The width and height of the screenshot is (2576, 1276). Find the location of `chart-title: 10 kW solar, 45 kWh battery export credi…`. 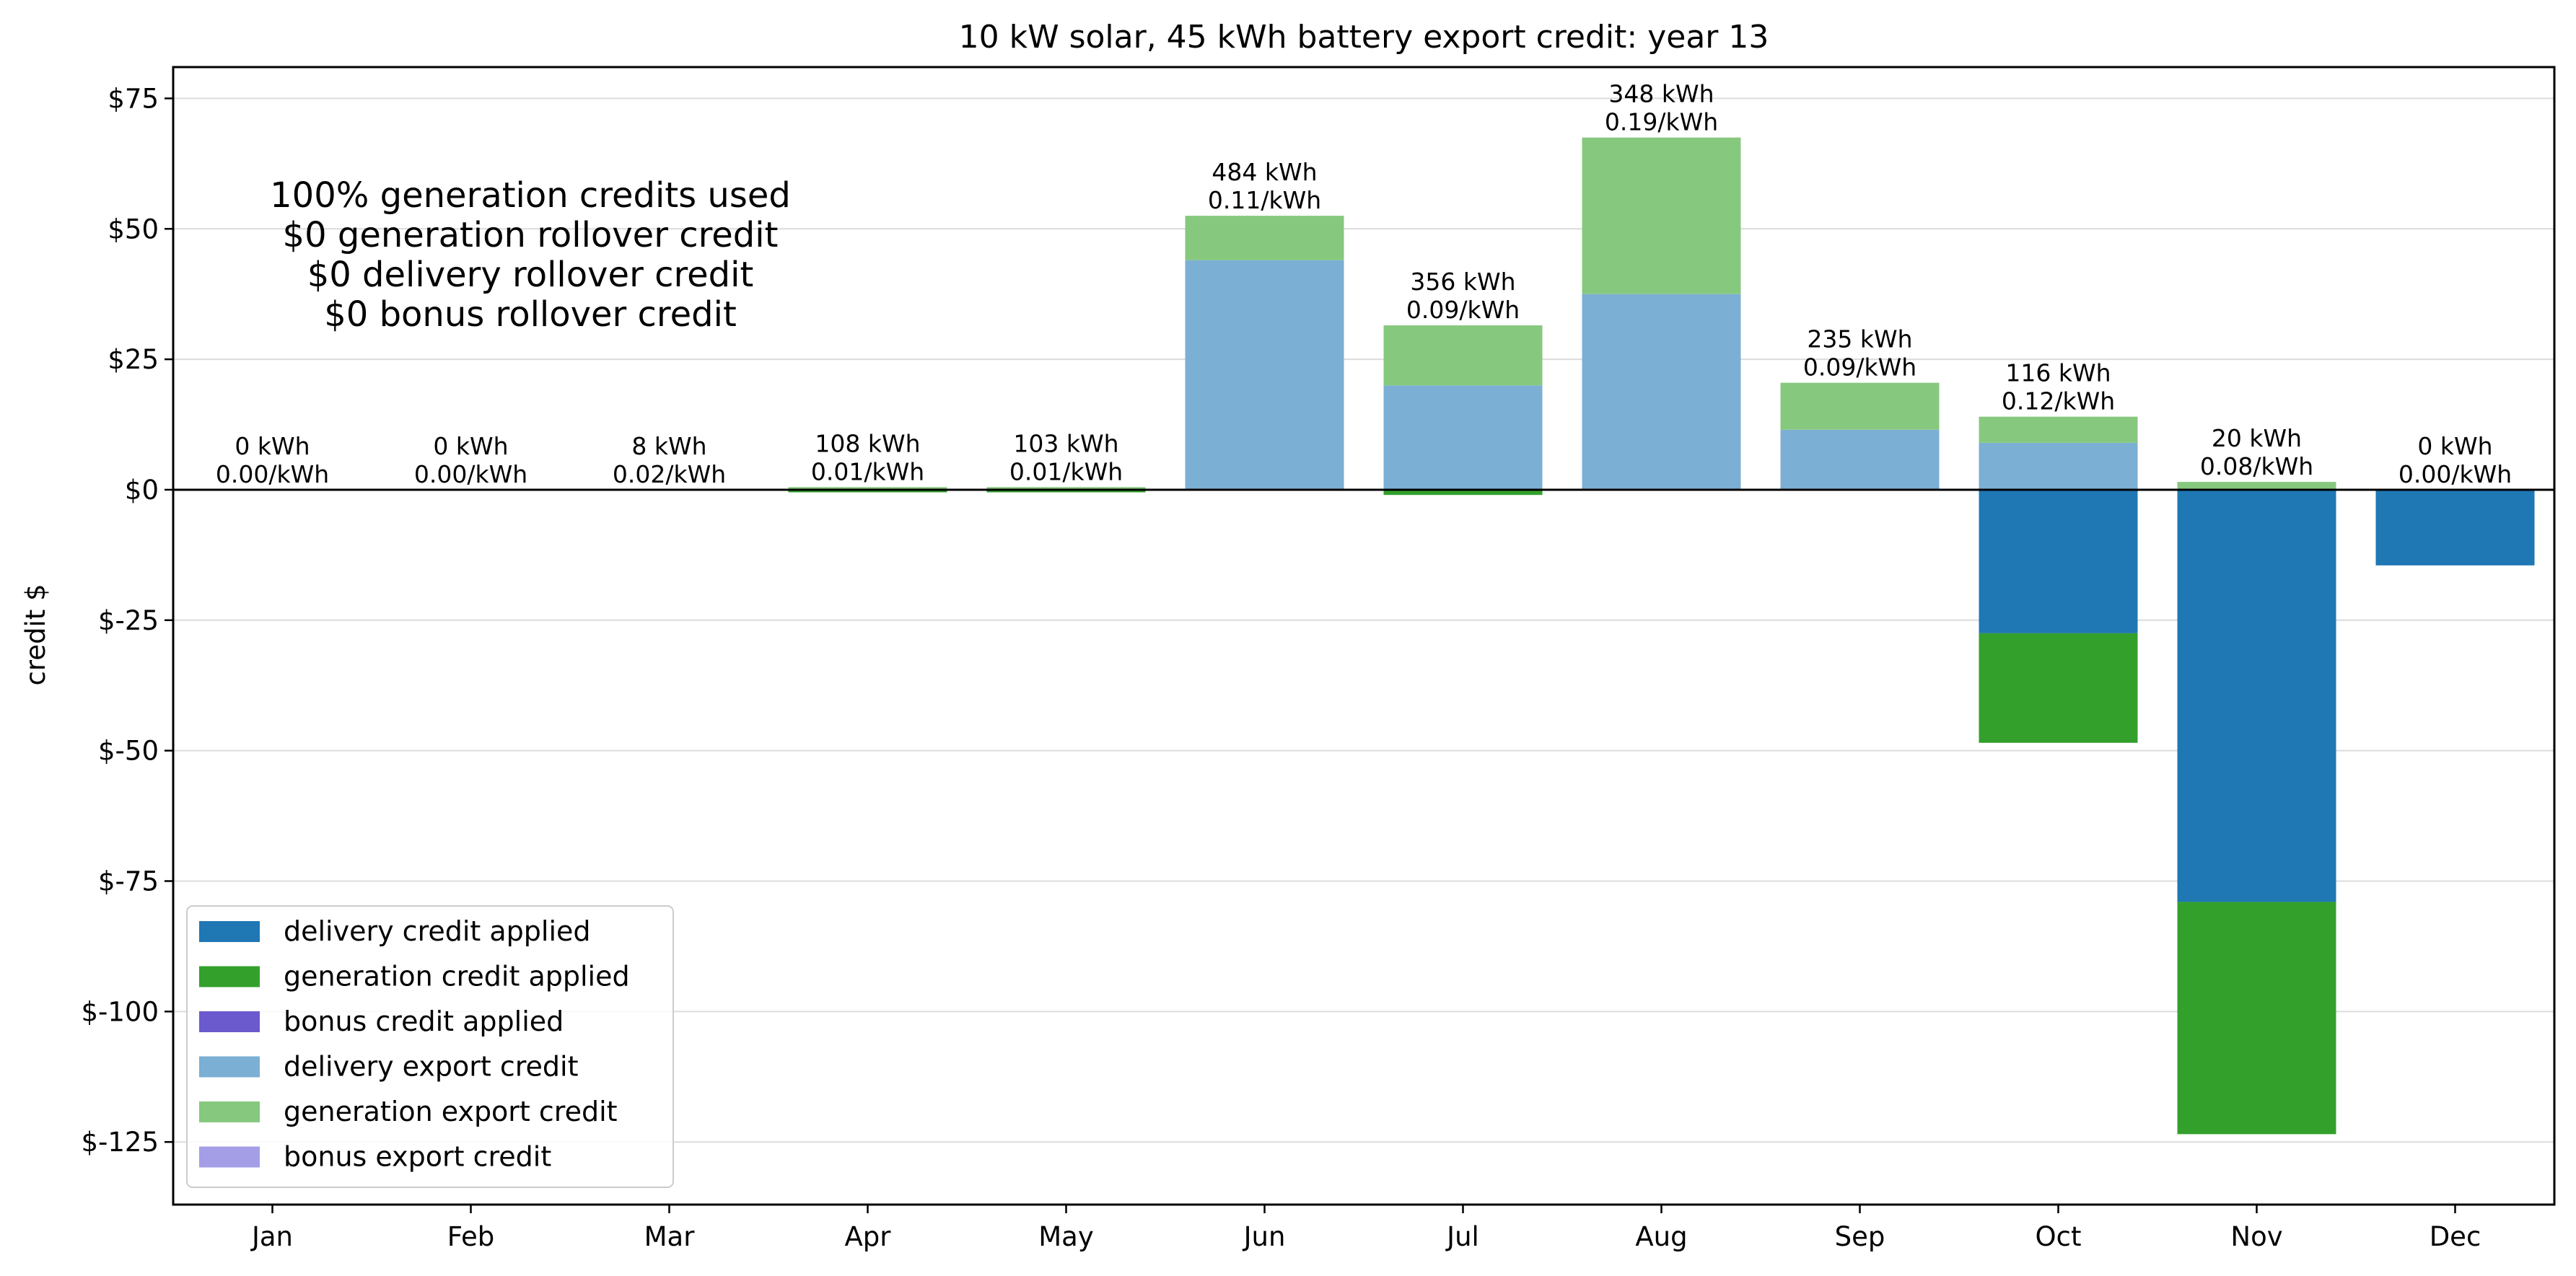

chart-title: 10 kW solar, 45 kWh battery export credi… is located at coordinates (1364, 38).